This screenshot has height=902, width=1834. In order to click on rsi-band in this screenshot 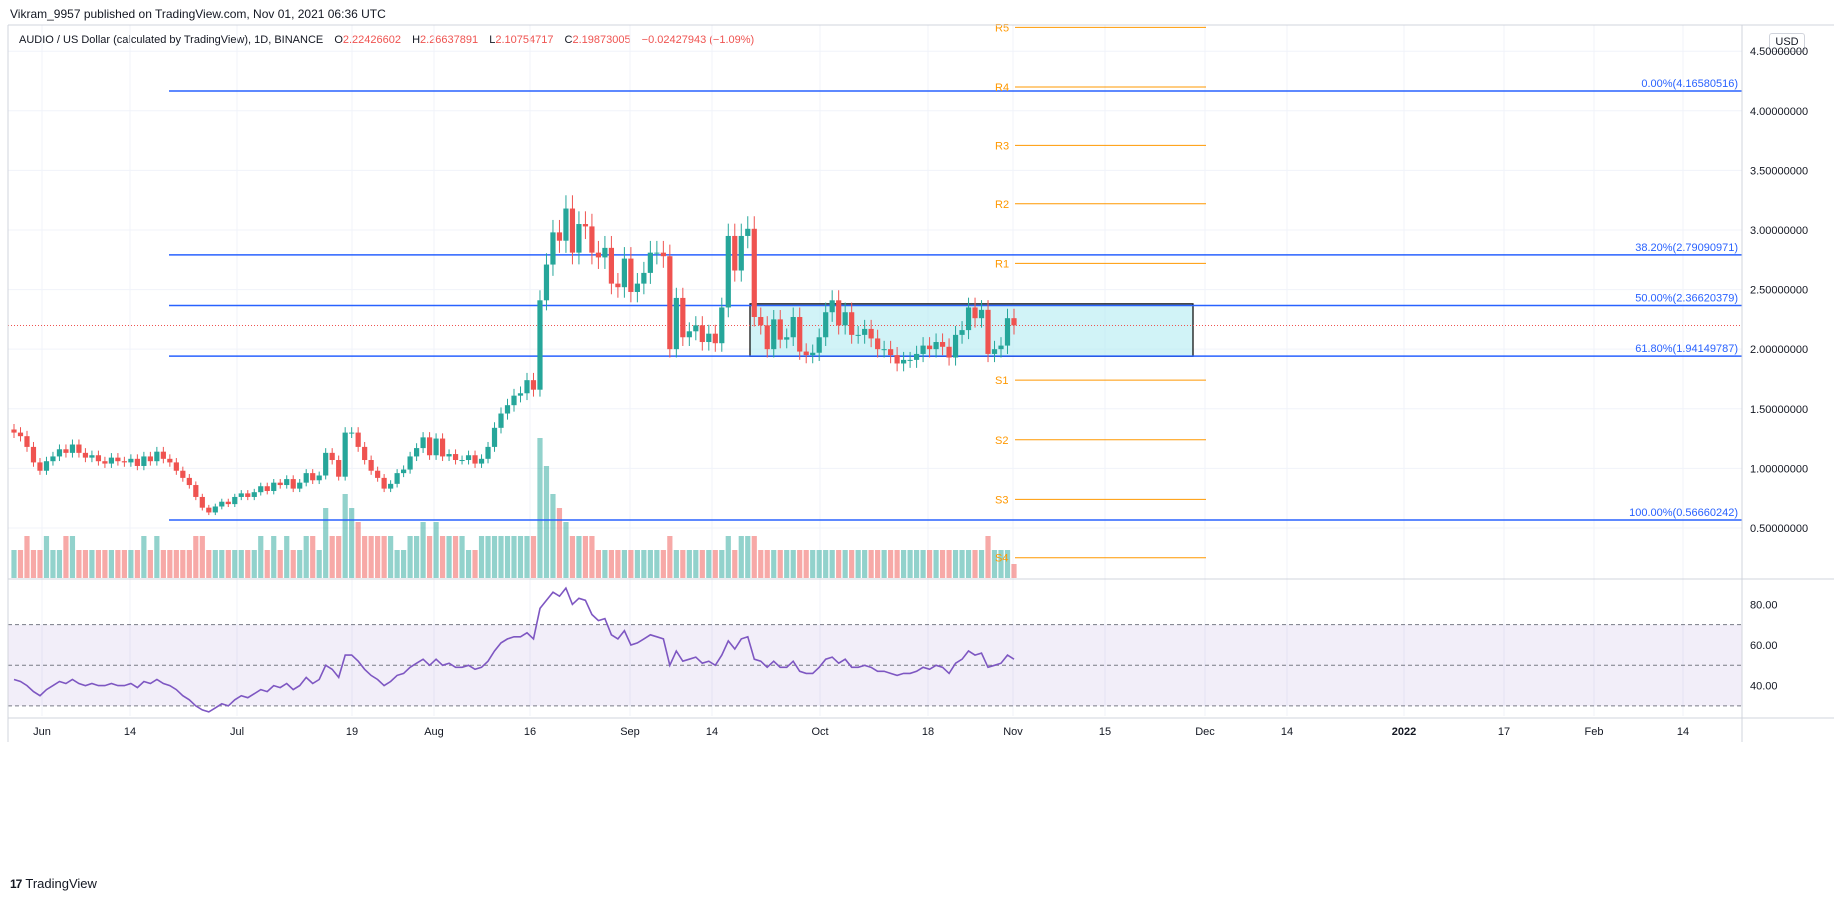, I will do `click(875, 665)`.